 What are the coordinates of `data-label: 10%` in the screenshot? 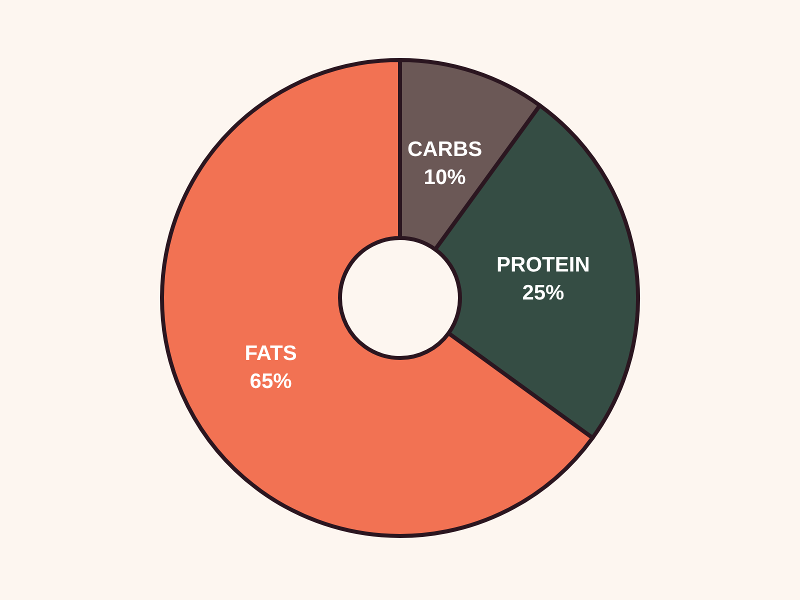 It's located at (445, 178).